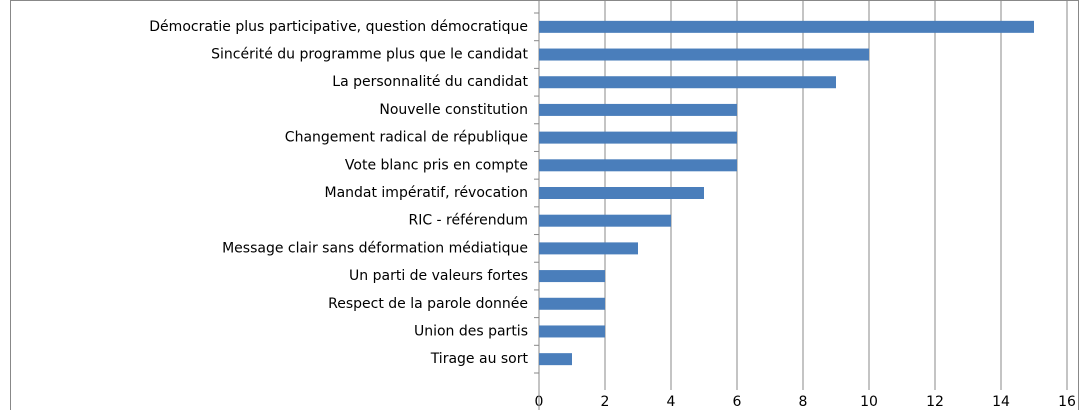  What do you see at coordinates (406, 138) in the screenshot?
I see `y-tick-label: Changement radical de république` at bounding box center [406, 138].